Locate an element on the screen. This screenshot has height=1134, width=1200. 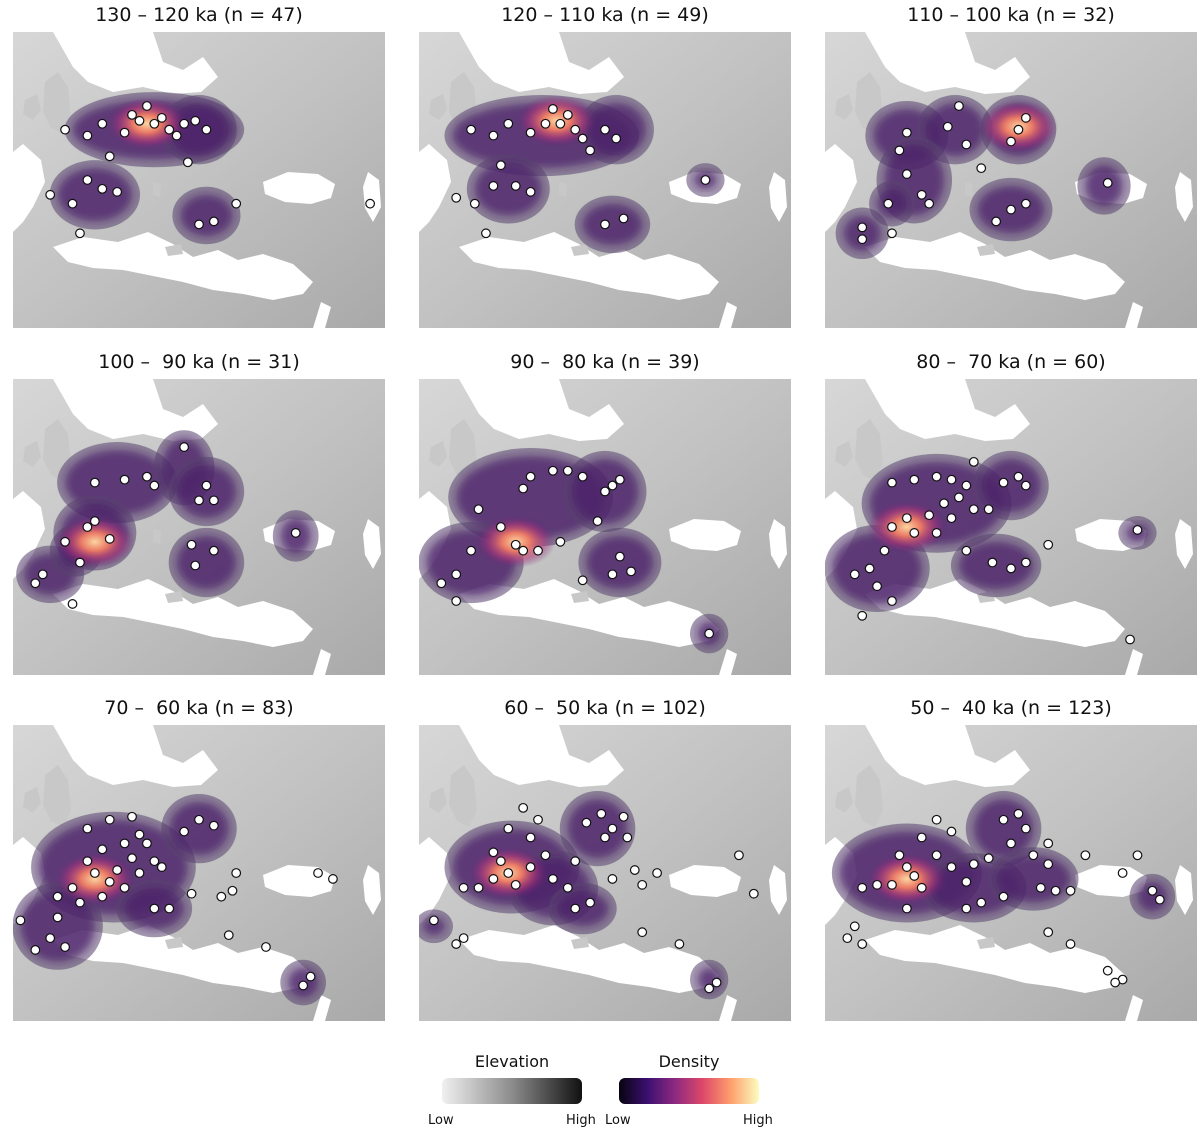
density-peak is located at coordinates (906, 527).